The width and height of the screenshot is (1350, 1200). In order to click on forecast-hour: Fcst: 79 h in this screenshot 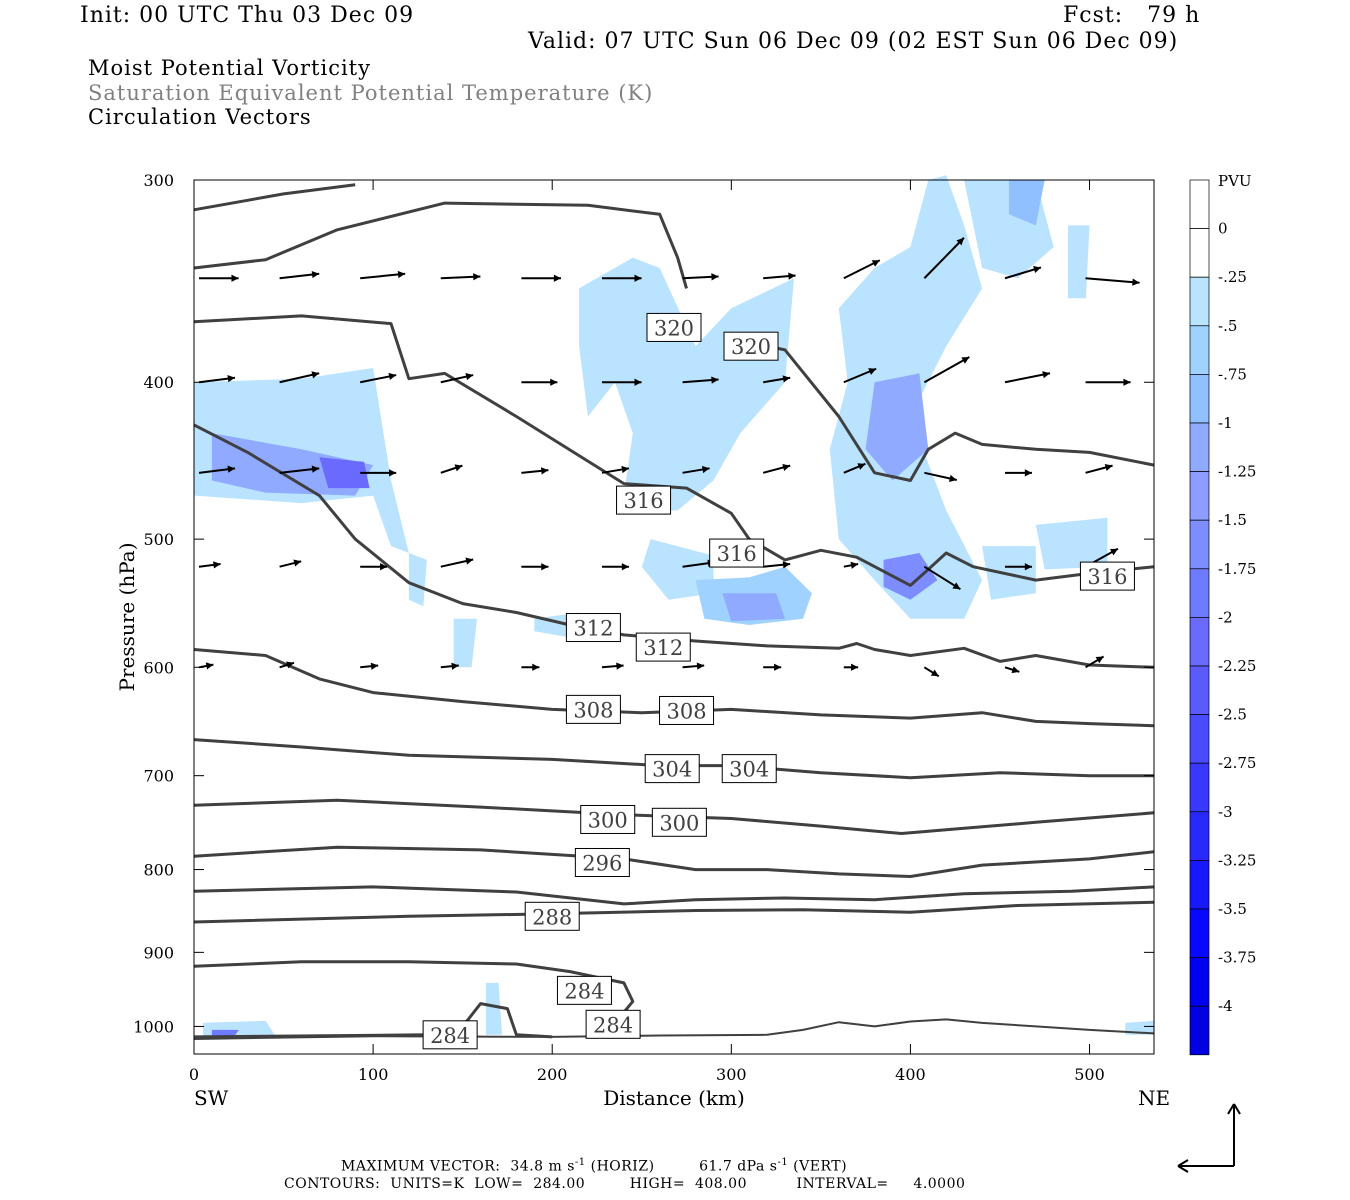, I will do `click(1132, 15)`.